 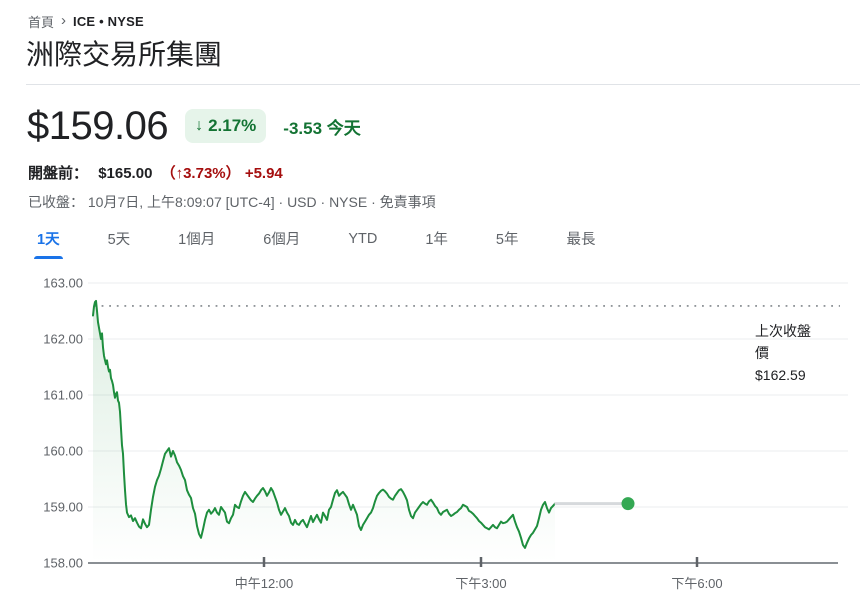 What do you see at coordinates (436, 243) in the screenshot?
I see `tab-1y: 1年` at bounding box center [436, 243].